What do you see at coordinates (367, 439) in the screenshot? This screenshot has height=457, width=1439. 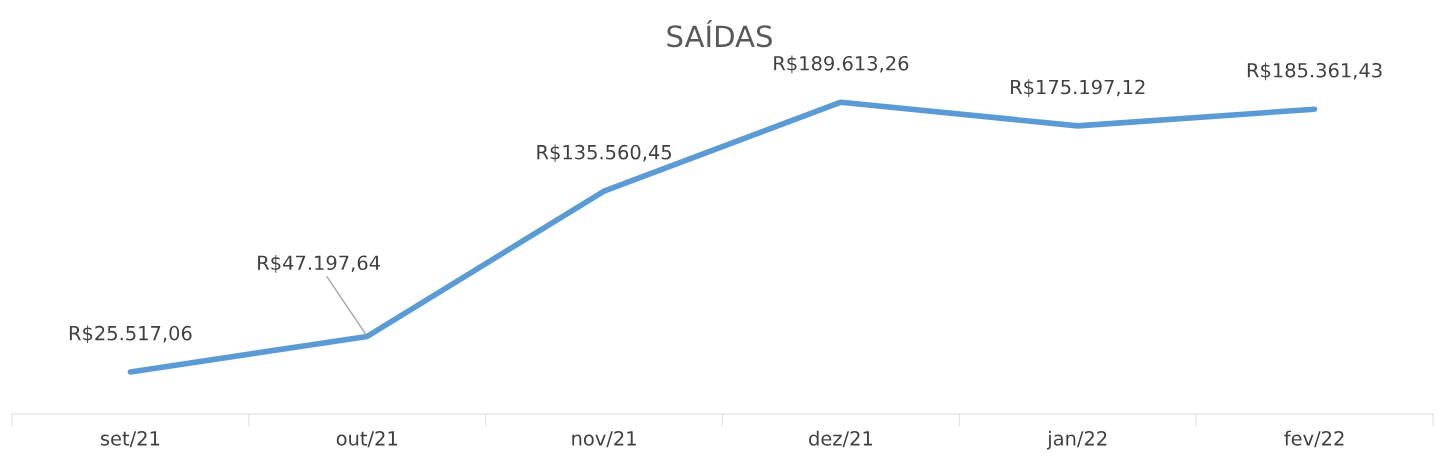 I see `x-tick-label: out/21` at bounding box center [367, 439].